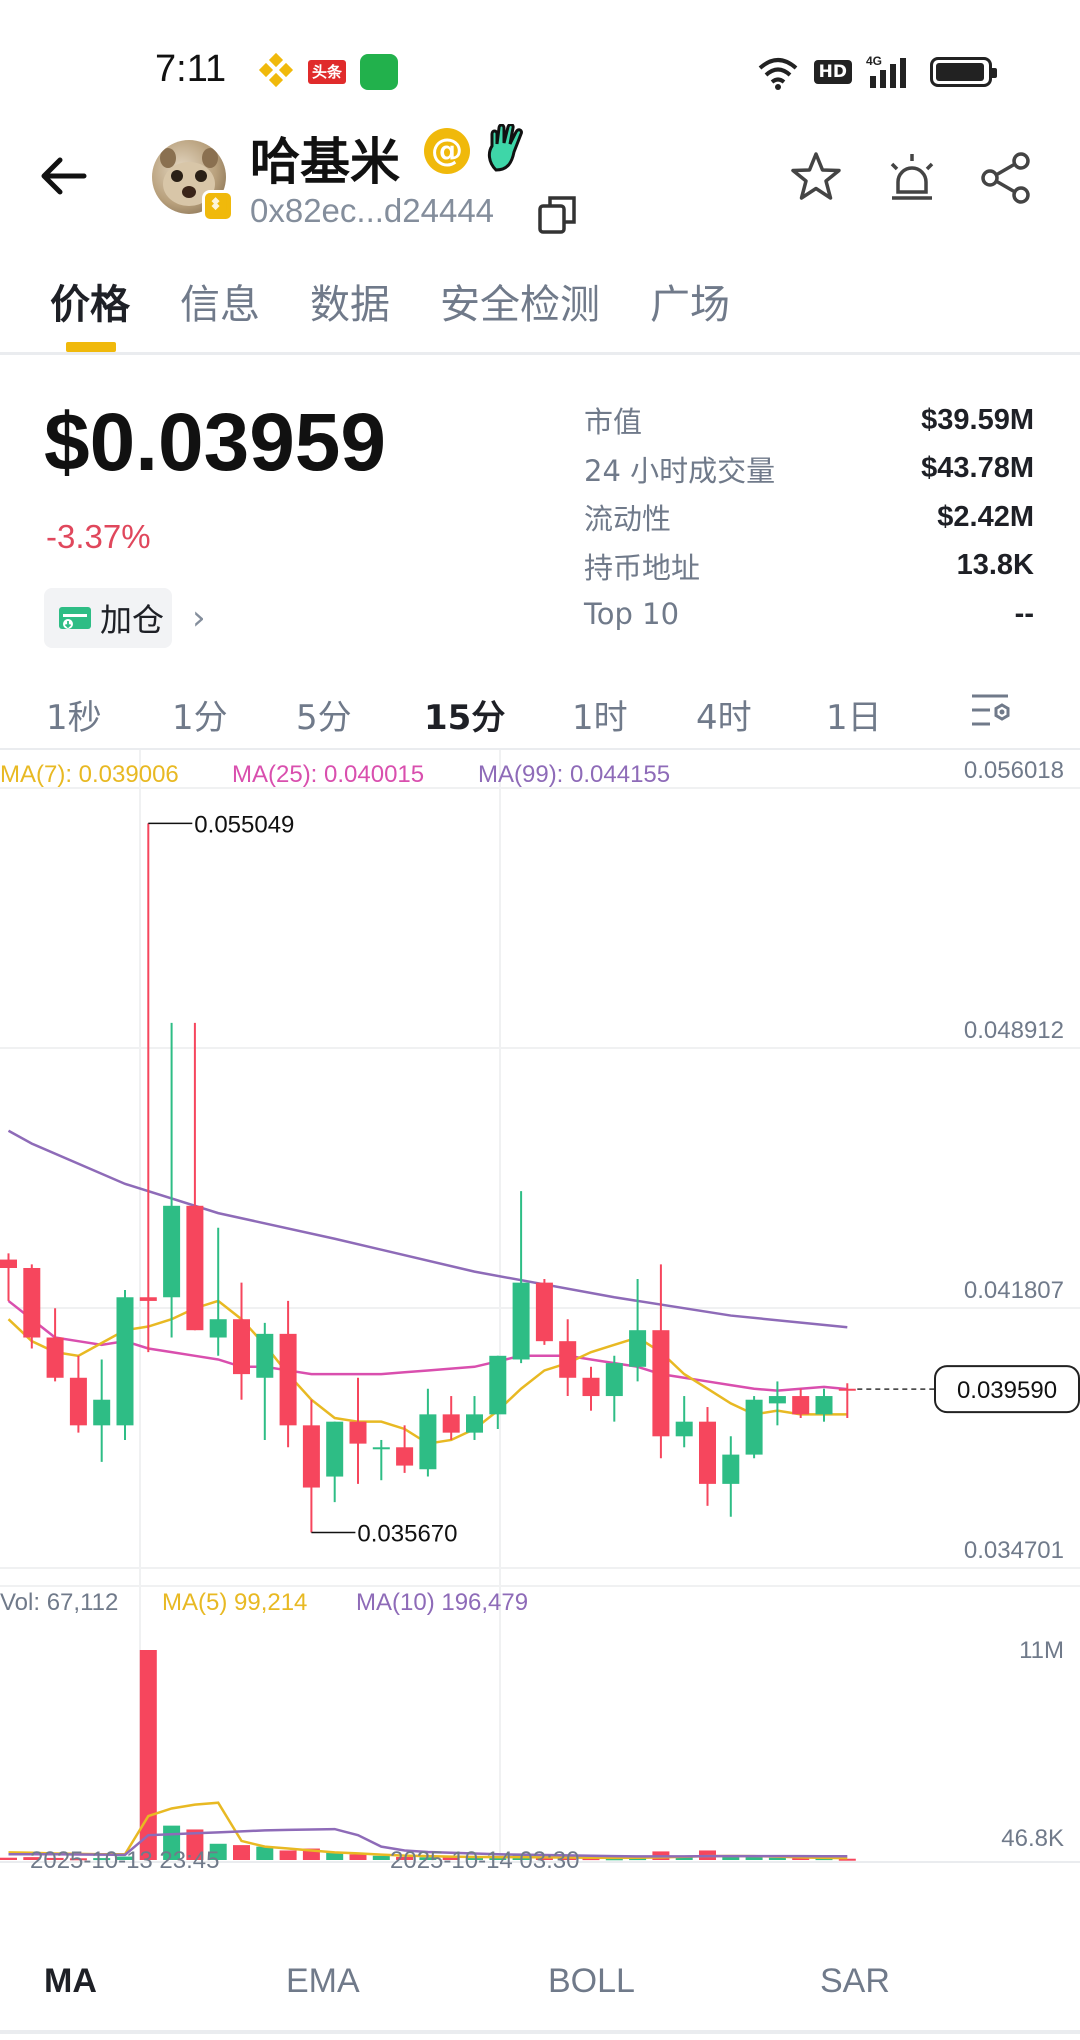 The image size is (1080, 2040). What do you see at coordinates (724, 718) in the screenshot?
I see `interval-4h: 4时` at bounding box center [724, 718].